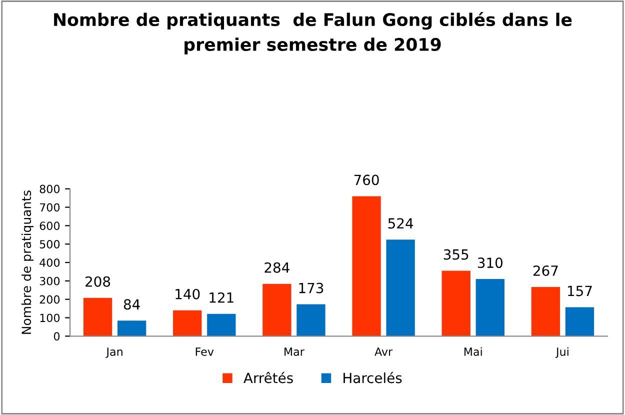 This screenshot has height=415, width=625. I want to click on x-tick-label: Fev, so click(205, 352).